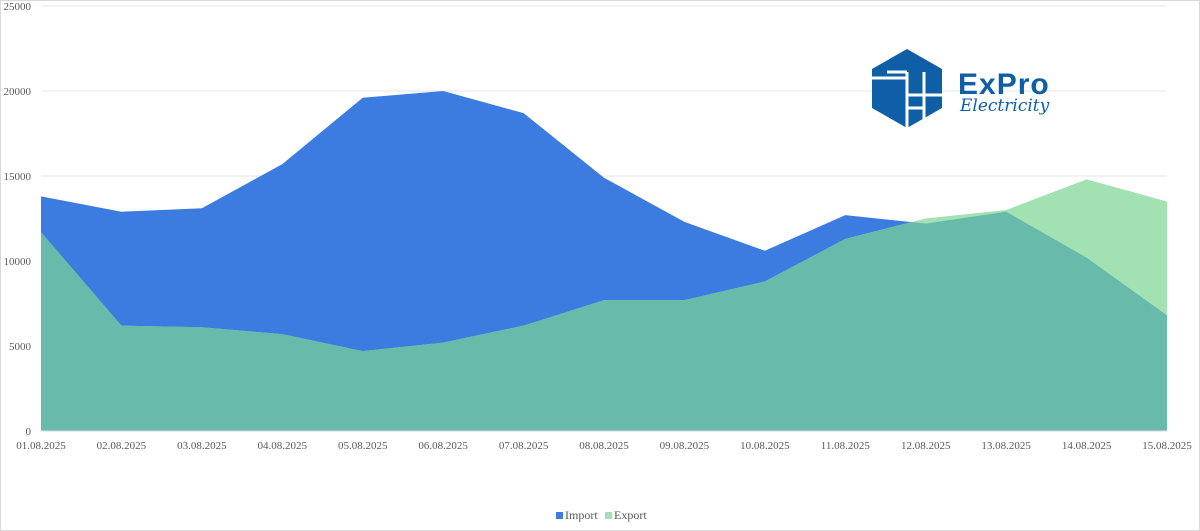 This screenshot has width=1200, height=531. What do you see at coordinates (18, 219) in the screenshot?
I see `y-axis: 0 5000 10000 15000 20000 25000` at bounding box center [18, 219].